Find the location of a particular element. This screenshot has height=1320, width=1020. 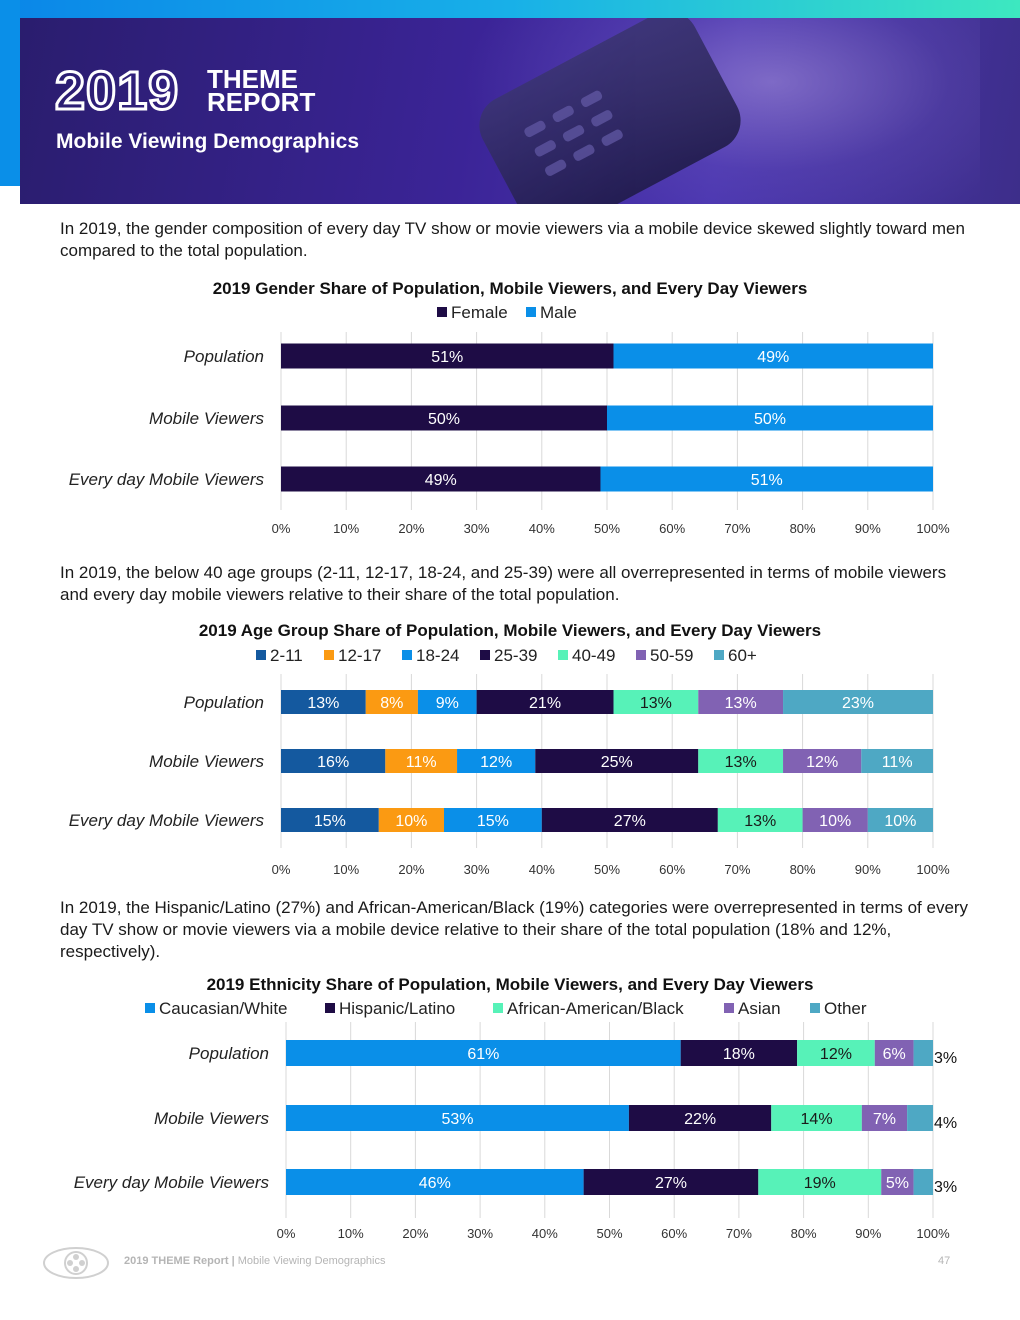

legend-label: 40-49 is located at coordinates (593, 655).